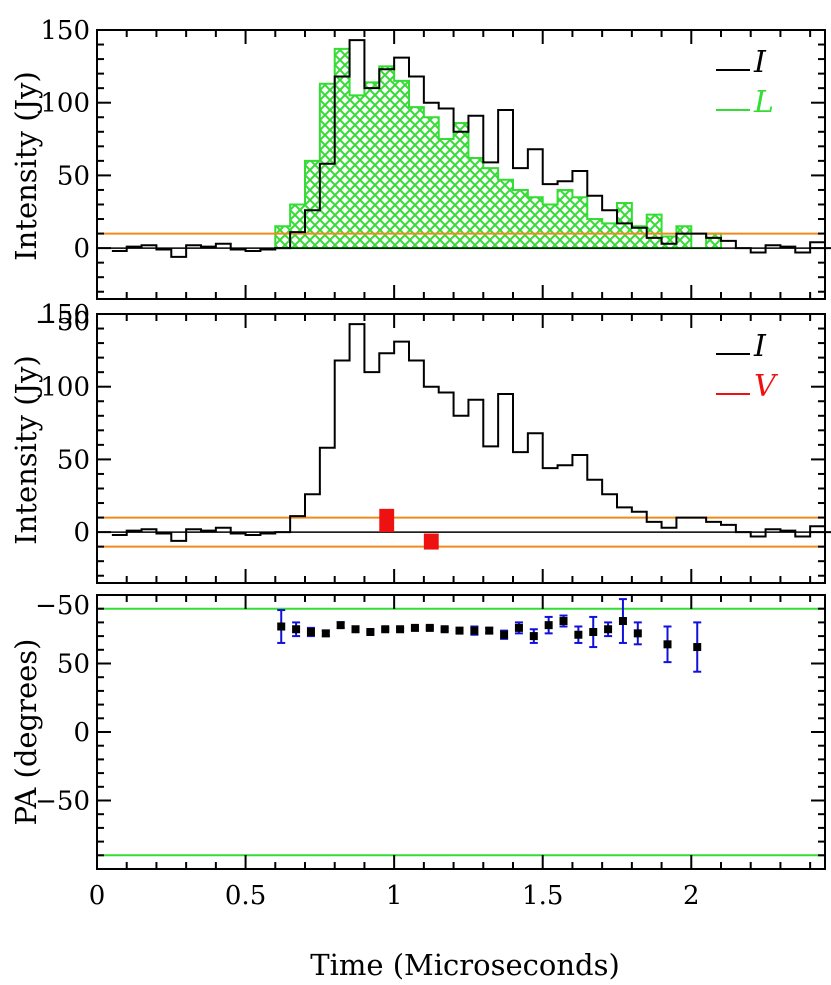 This screenshot has width=831, height=985. Describe the element at coordinates (766, 386) in the screenshot. I see `legend-label-v-middle: V` at that location.